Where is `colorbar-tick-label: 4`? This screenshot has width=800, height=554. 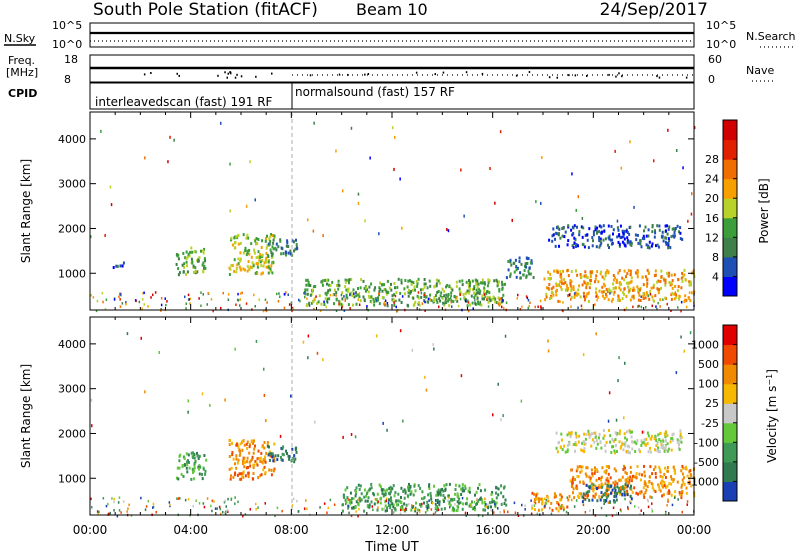 colorbar-tick-label: 4 is located at coordinates (715, 276).